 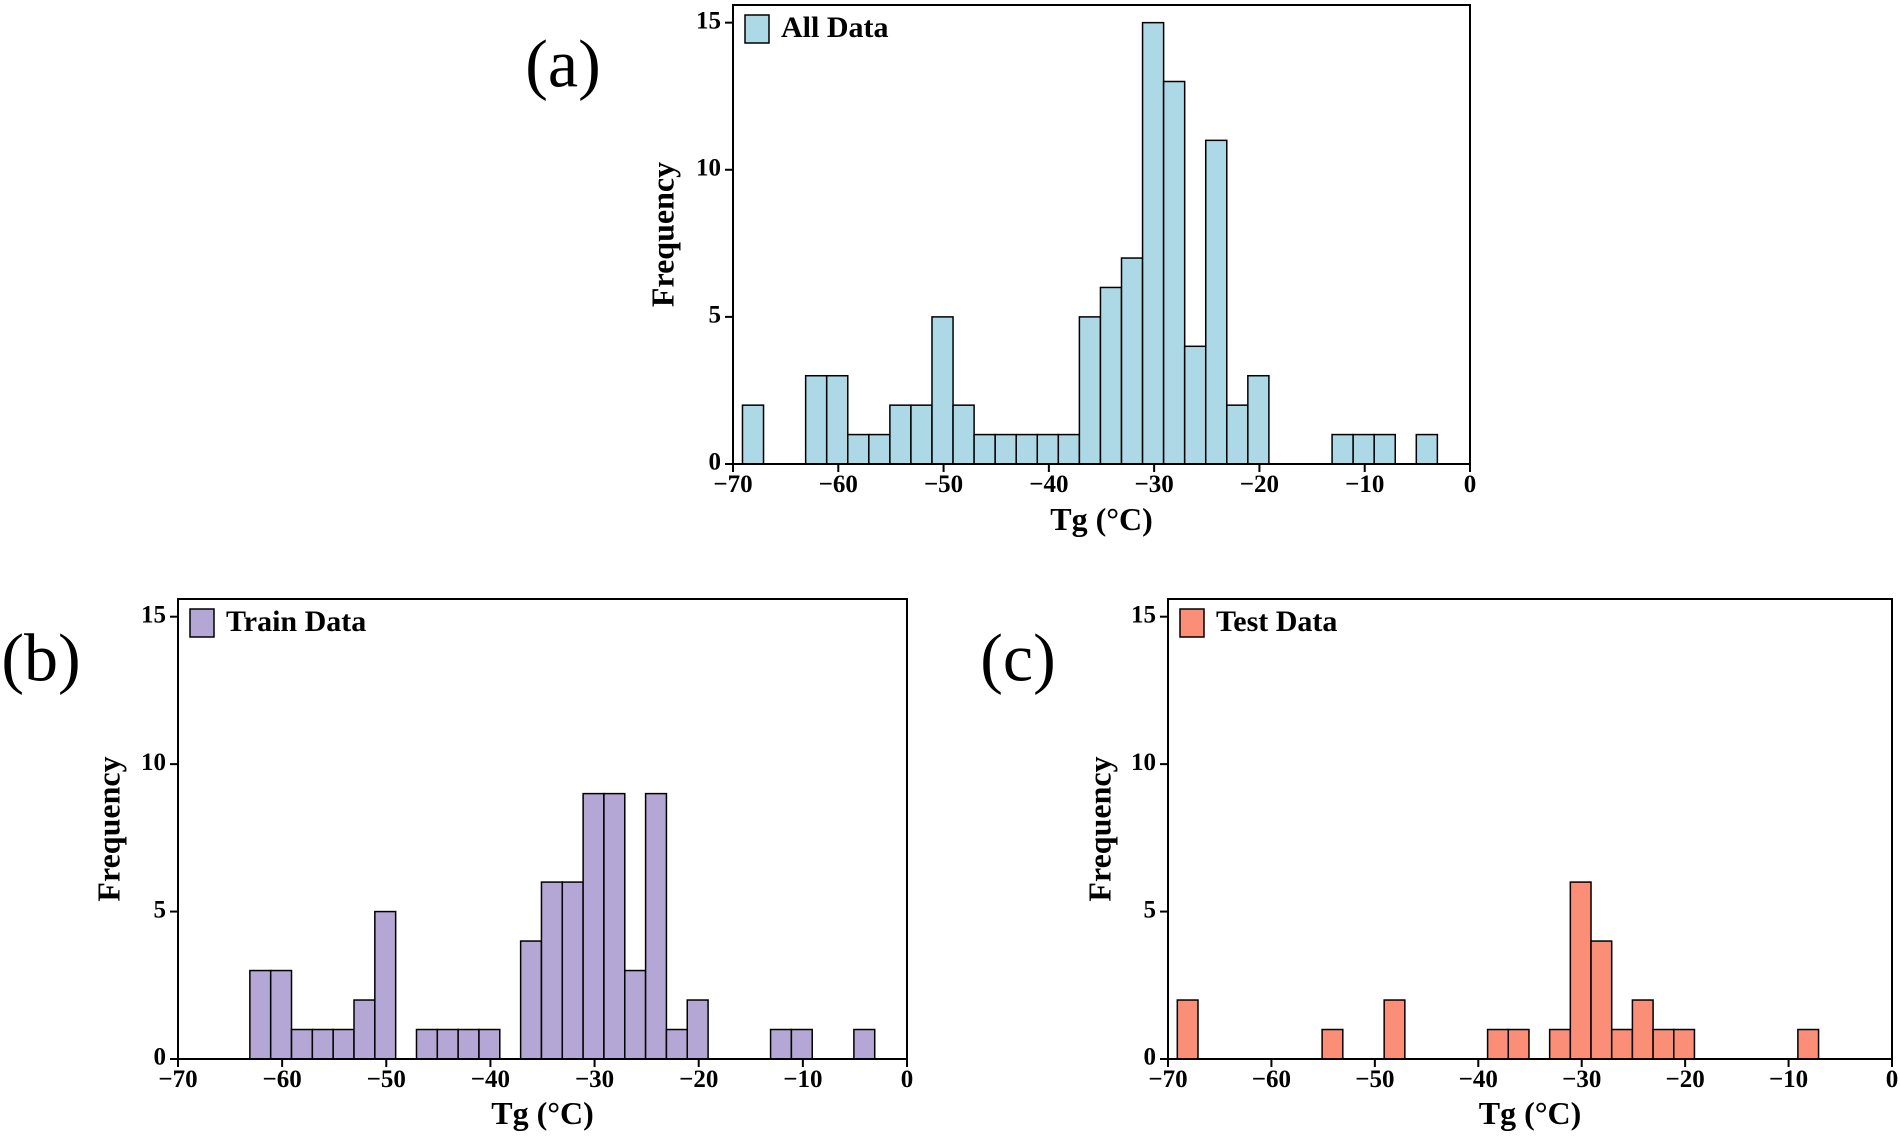 I want to click on panel-label: (c), so click(x=1017, y=658).